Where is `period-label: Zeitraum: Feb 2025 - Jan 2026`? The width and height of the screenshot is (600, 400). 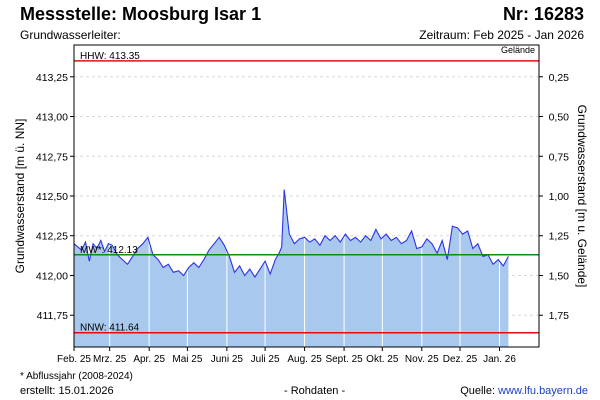 period-label: Zeitraum: Feb 2025 - Jan 2026 is located at coordinates (501, 35).